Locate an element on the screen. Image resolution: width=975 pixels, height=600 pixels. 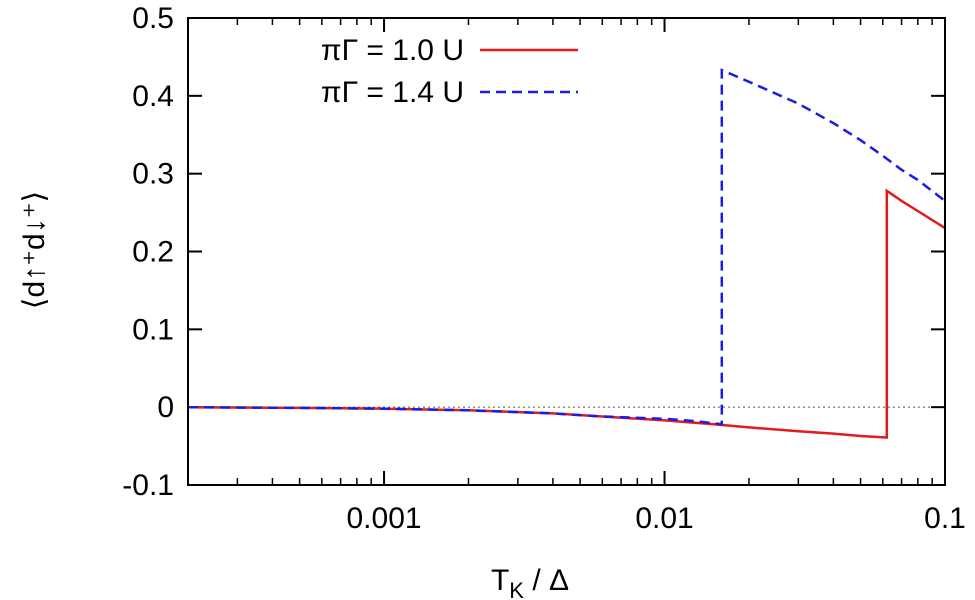
x-tick-label: 0.001 is located at coordinates (384, 518).